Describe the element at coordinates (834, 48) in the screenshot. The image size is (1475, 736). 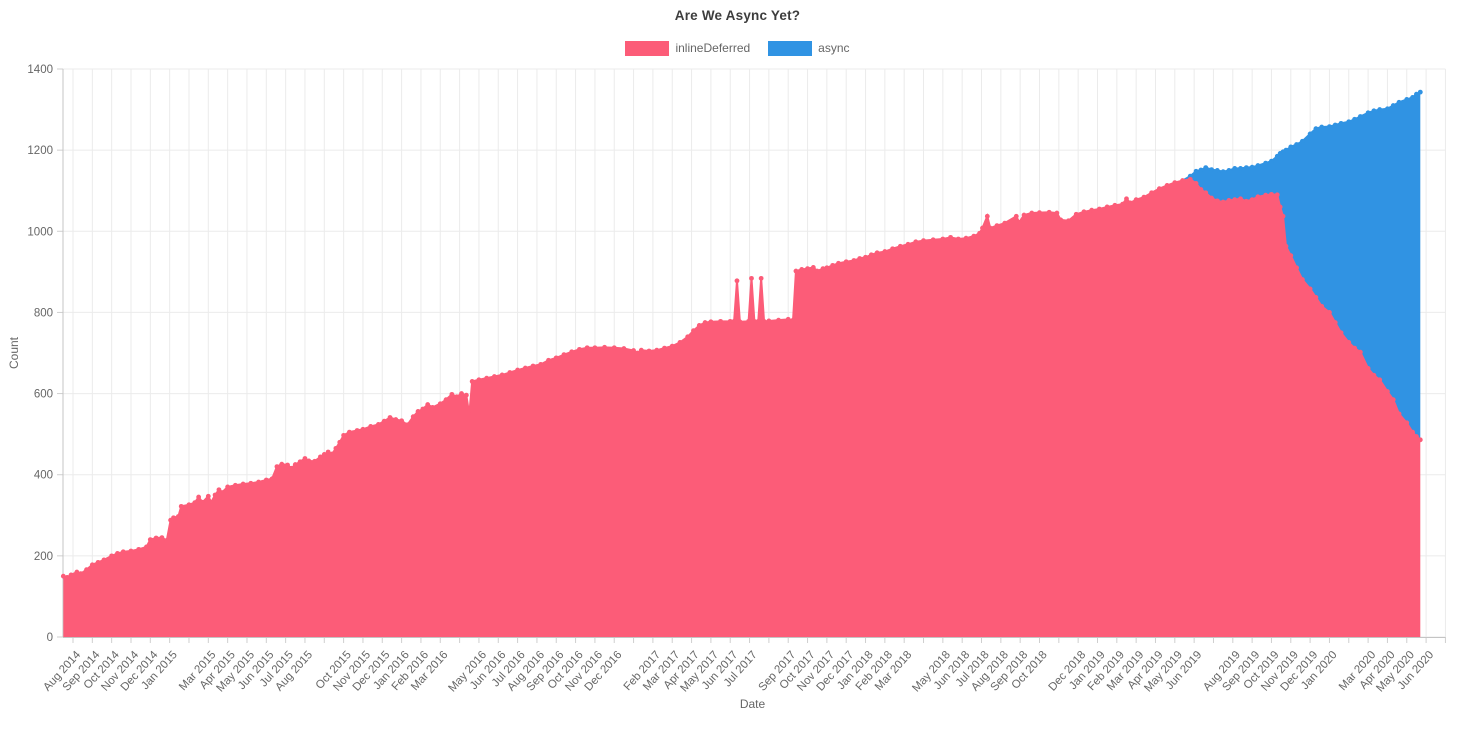
I see `legend-label-async: async` at that location.